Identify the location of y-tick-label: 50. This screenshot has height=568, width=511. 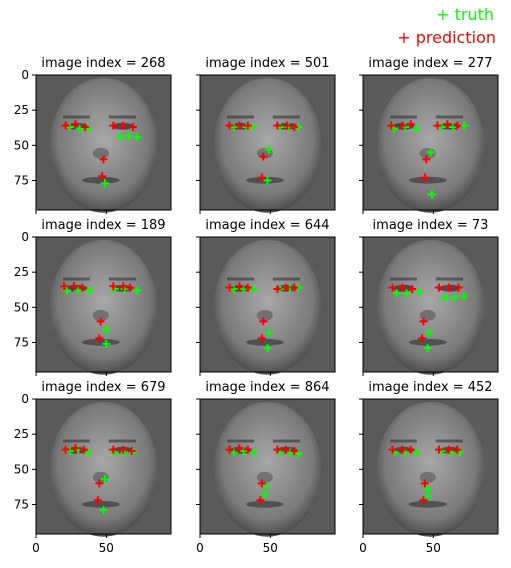
(21, 307).